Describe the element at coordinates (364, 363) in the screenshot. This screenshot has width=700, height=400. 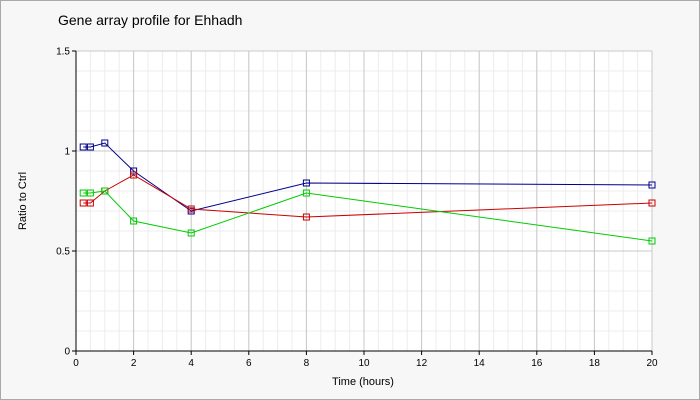
I see `x-tick-label: 10` at that location.